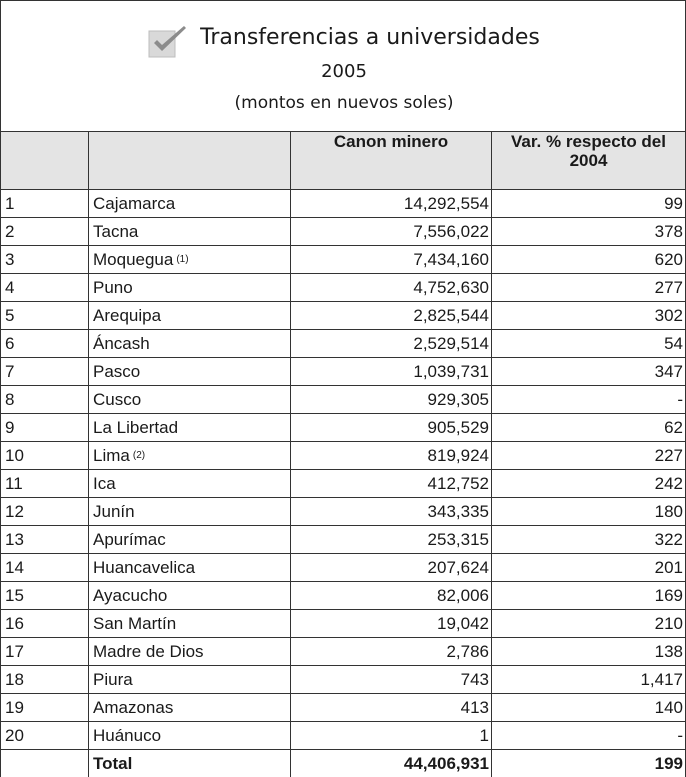 The height and width of the screenshot is (777, 686). I want to click on name-cell: Amazonas, so click(189, 707).